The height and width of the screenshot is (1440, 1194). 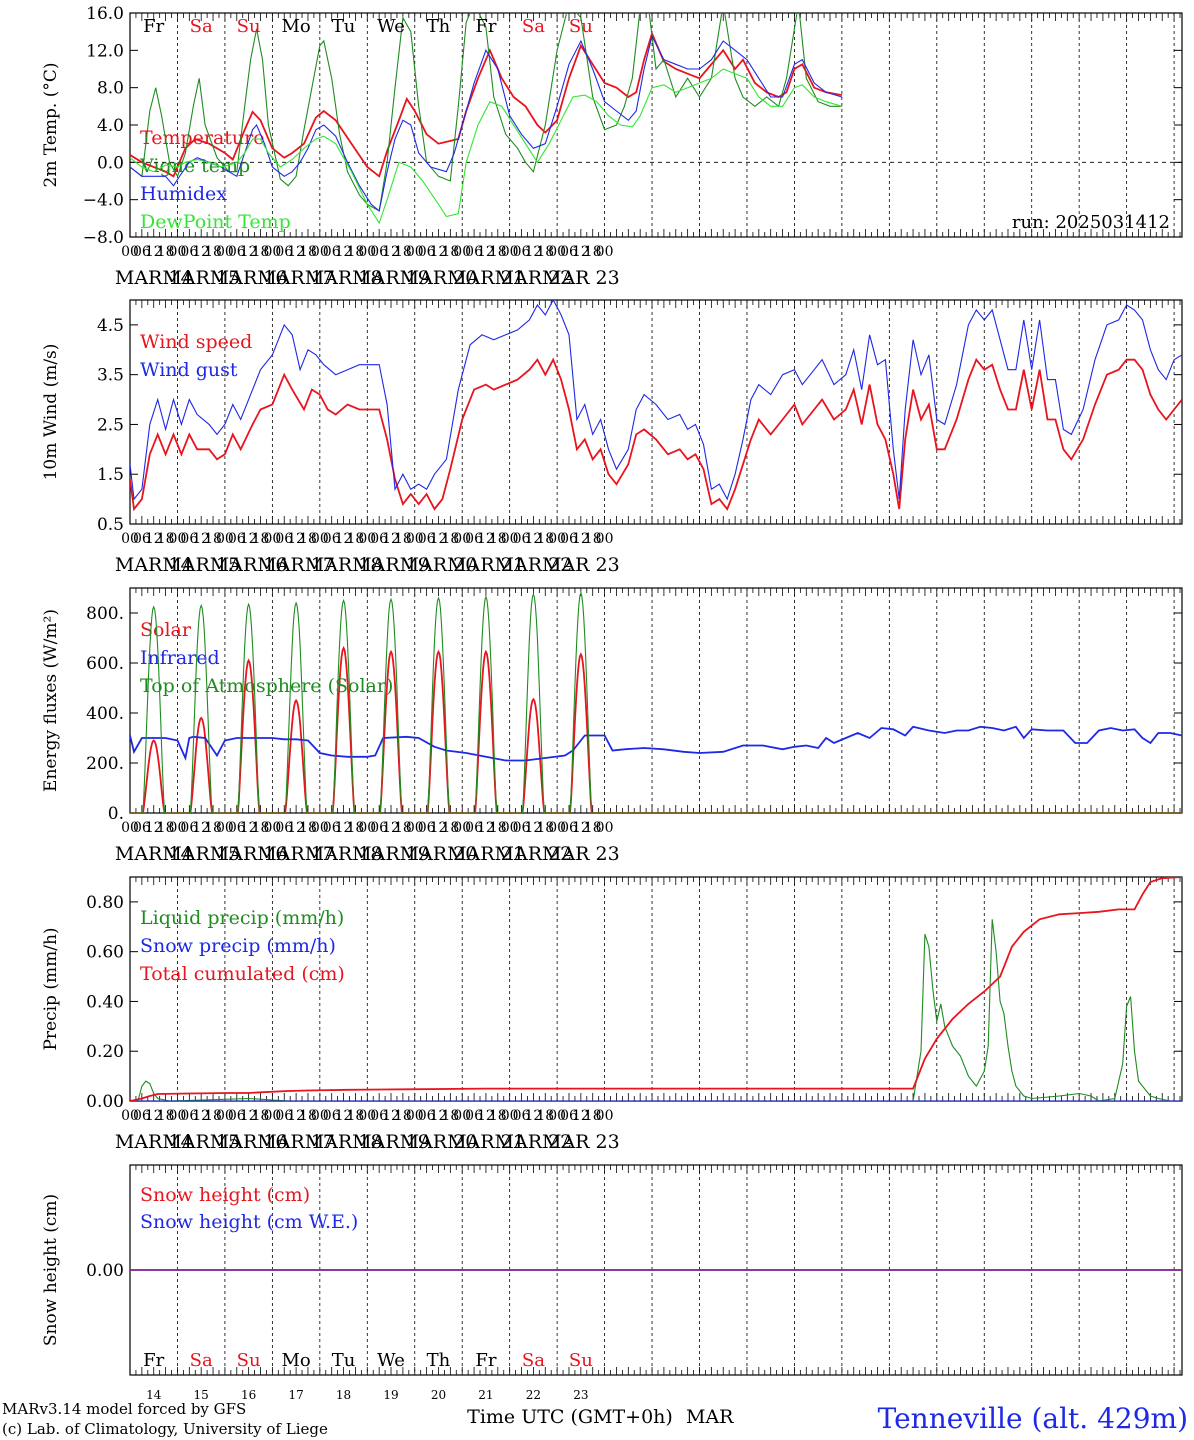 What do you see at coordinates (296, 278) in the screenshot?
I see `date-label: MAR 17` at bounding box center [296, 278].